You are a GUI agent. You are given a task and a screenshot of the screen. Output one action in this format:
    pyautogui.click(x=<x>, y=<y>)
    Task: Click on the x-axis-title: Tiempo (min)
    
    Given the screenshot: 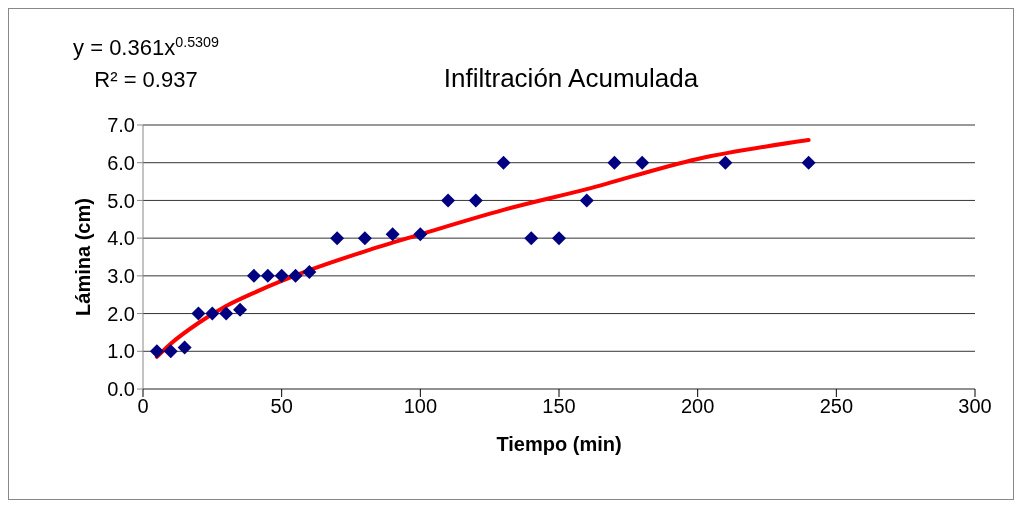 What is the action you would take?
    pyautogui.click(x=559, y=444)
    